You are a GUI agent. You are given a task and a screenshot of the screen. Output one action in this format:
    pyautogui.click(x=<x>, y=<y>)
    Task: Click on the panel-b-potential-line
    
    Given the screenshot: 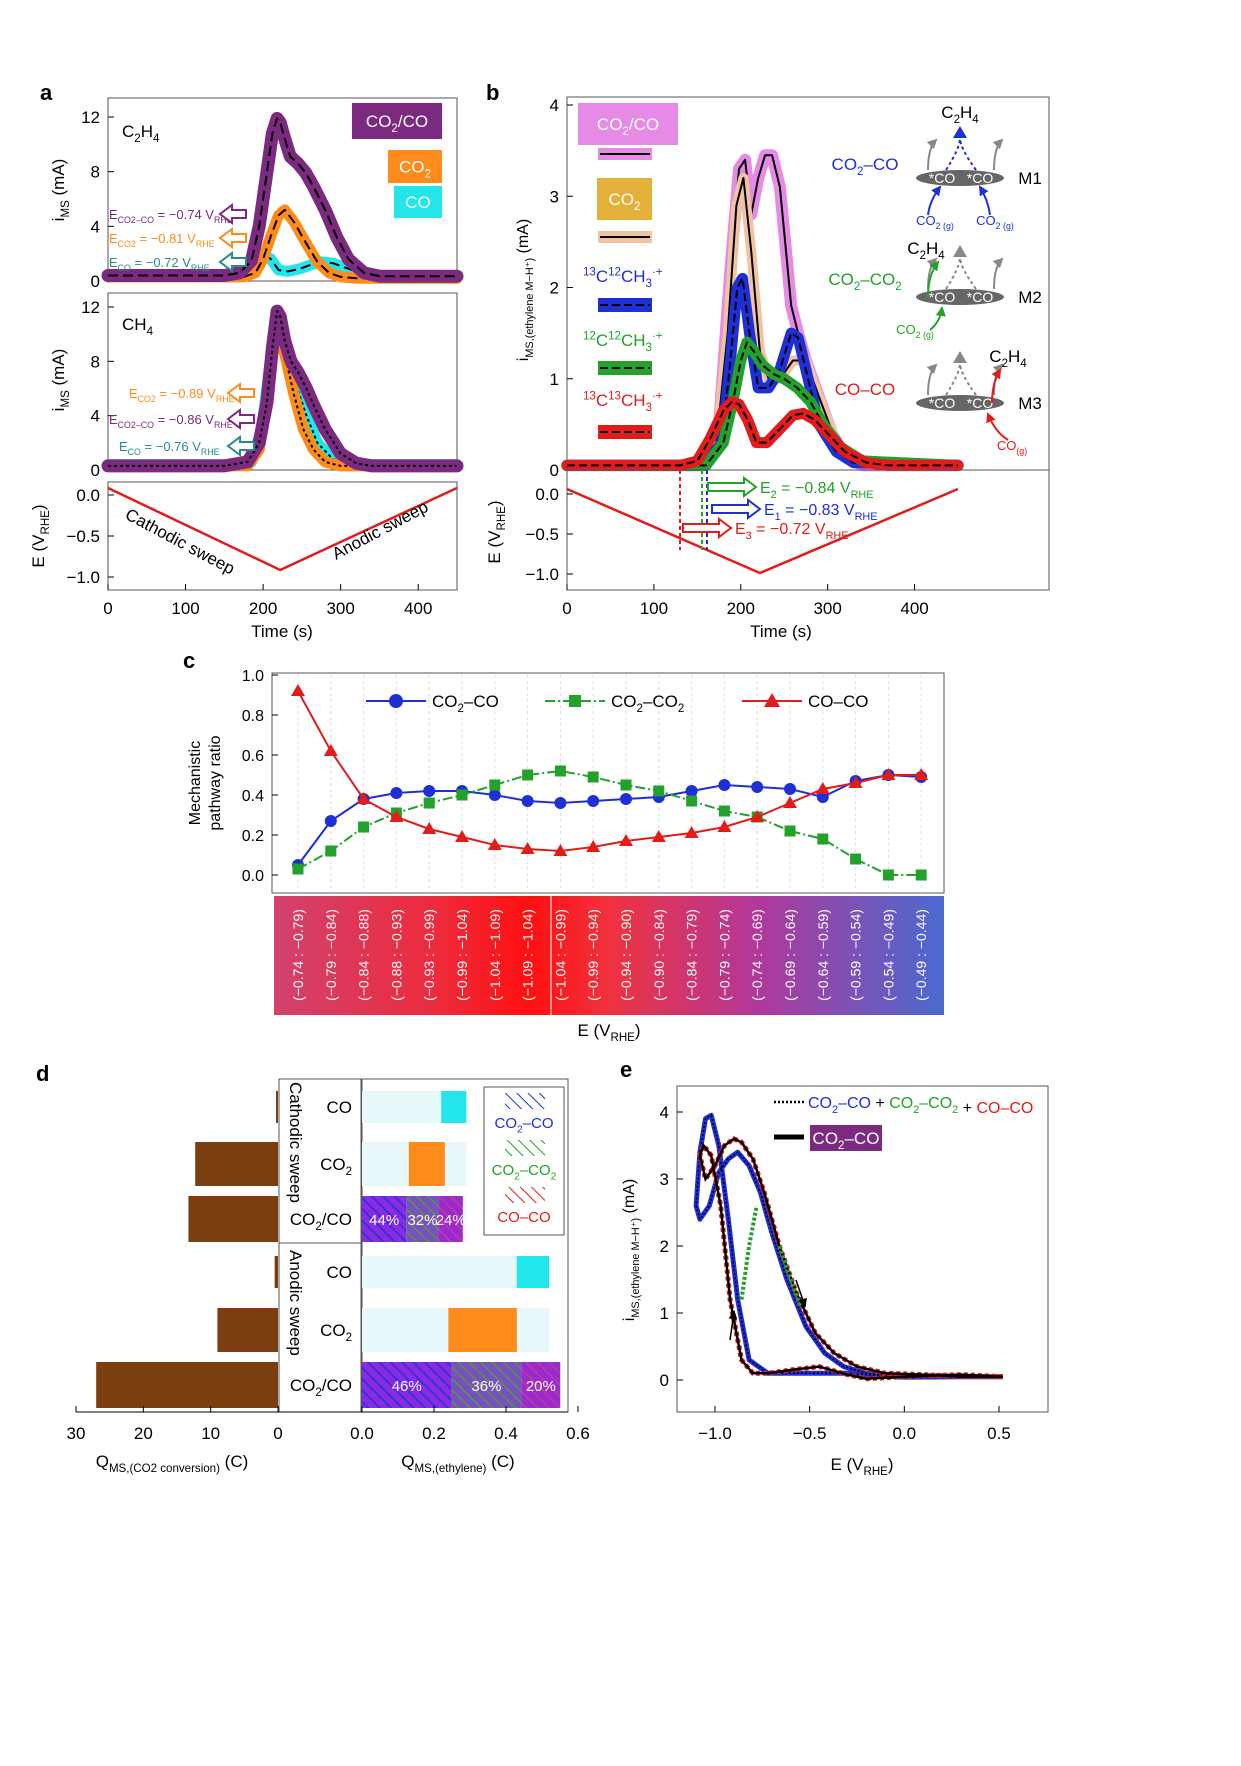 What is the action you would take?
    pyautogui.click(x=762, y=531)
    